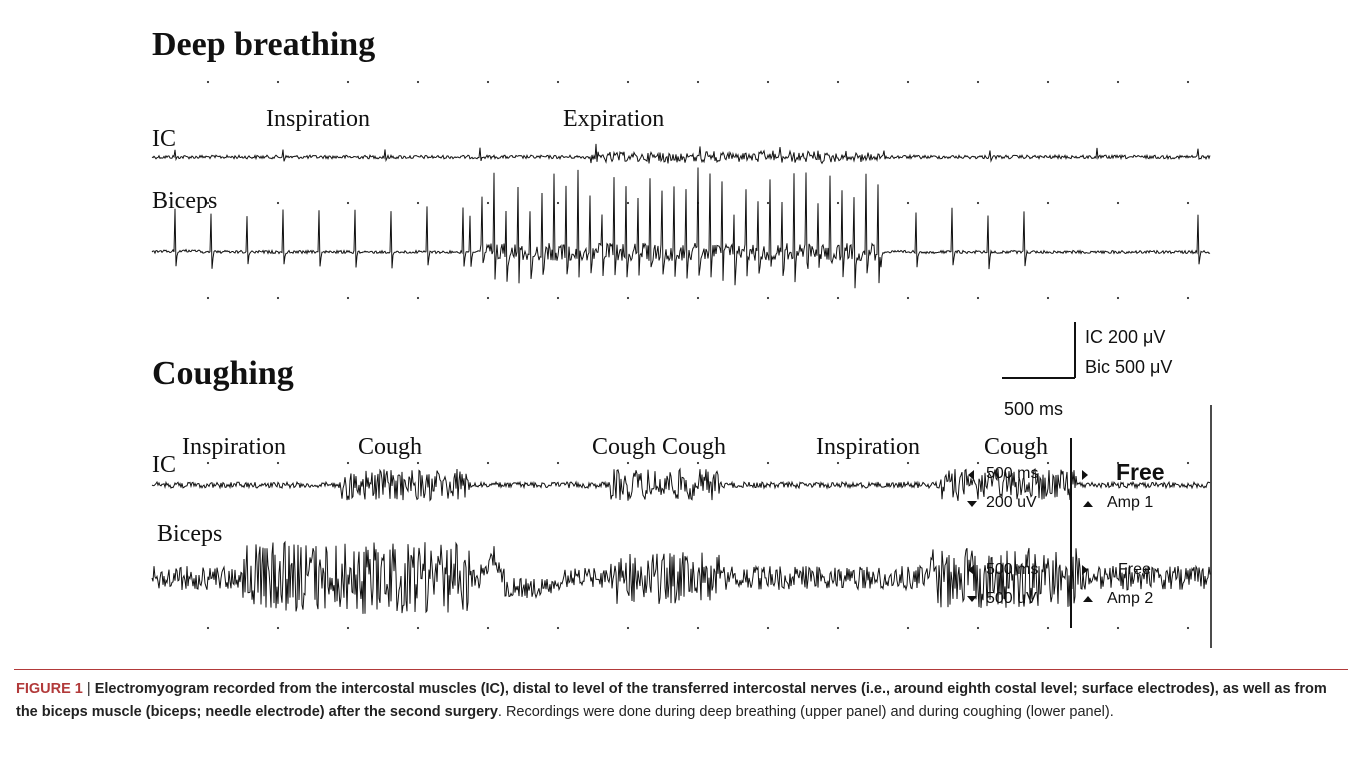  What do you see at coordinates (1085, 475) in the screenshot?
I see `arrow-right-1-icon` at bounding box center [1085, 475].